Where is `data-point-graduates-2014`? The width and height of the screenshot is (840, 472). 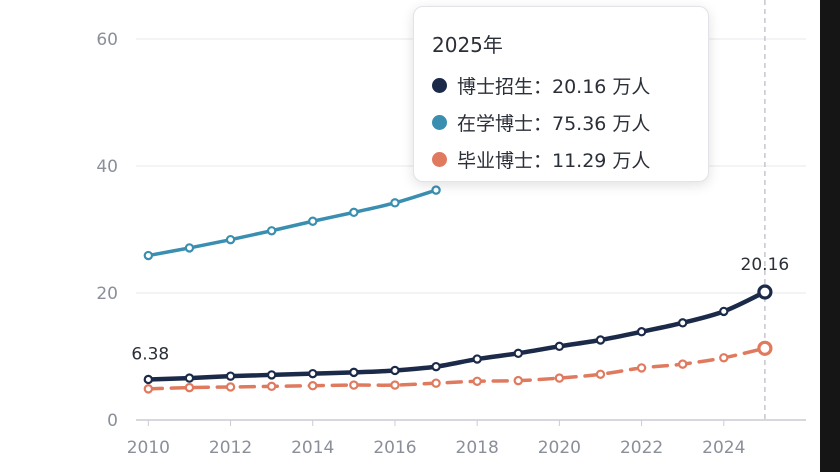
data-point-graduates-2014 is located at coordinates (313, 386).